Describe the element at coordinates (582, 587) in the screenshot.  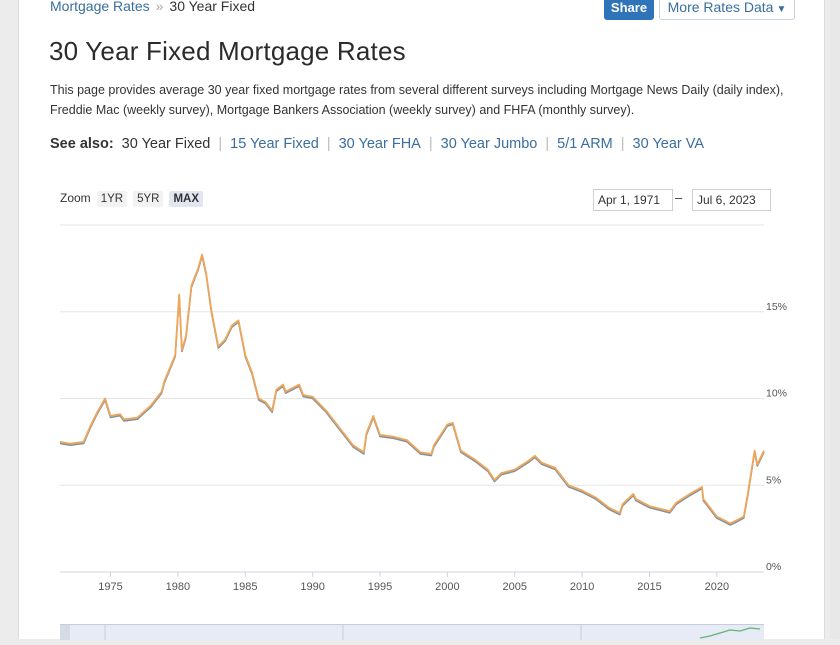
I see `x-tick-label: 2010` at that location.